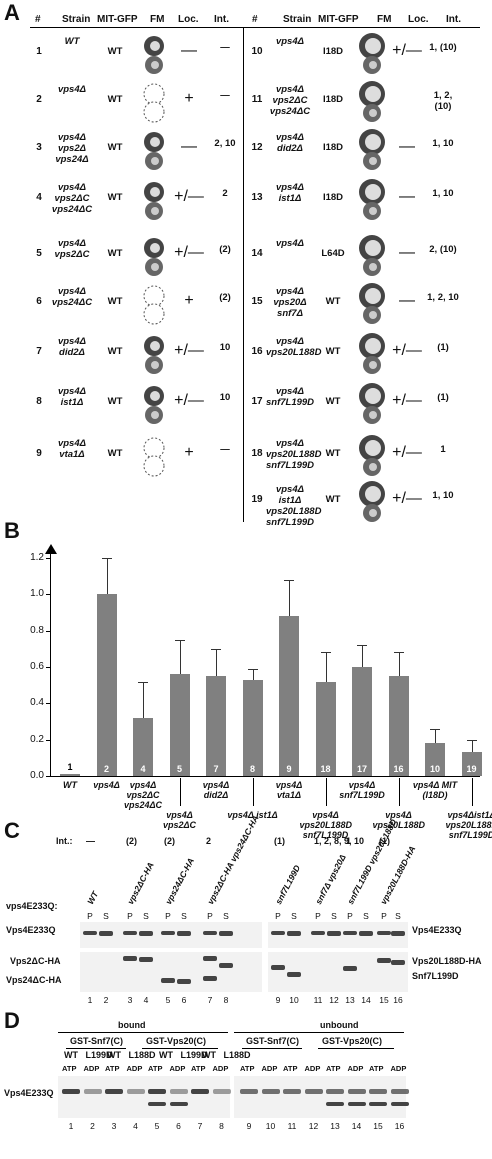 Image resolution: width=492 pixels, height=1159 pixels. Describe the element at coordinates (64, 841) in the screenshot. I see `int-label: Int.:` at that location.